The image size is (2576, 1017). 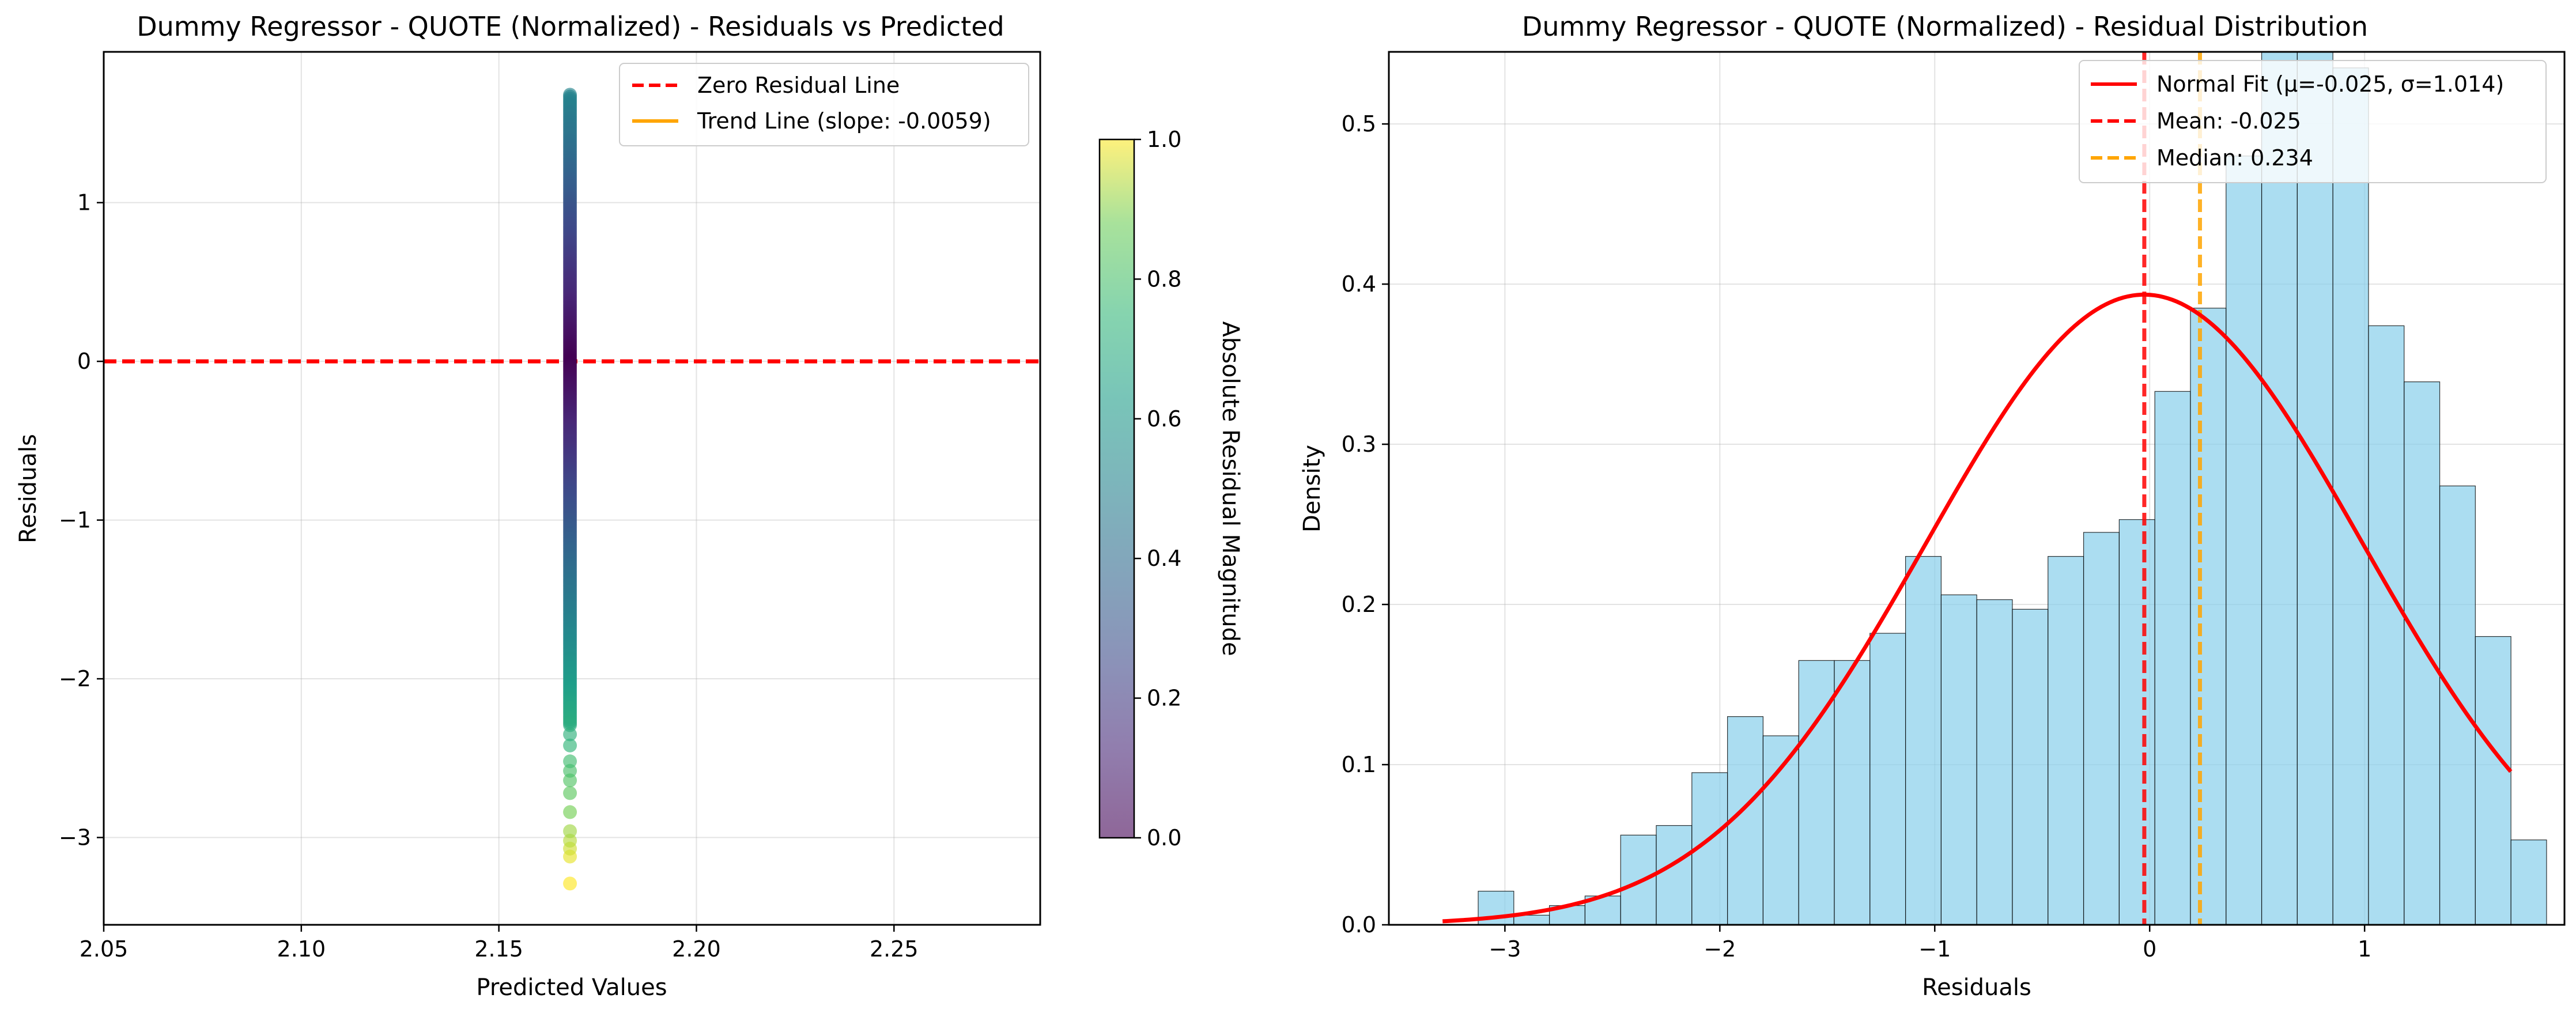 I want to click on left-y-ticks: −3 −2 −1 0 1, so click(x=81, y=520).